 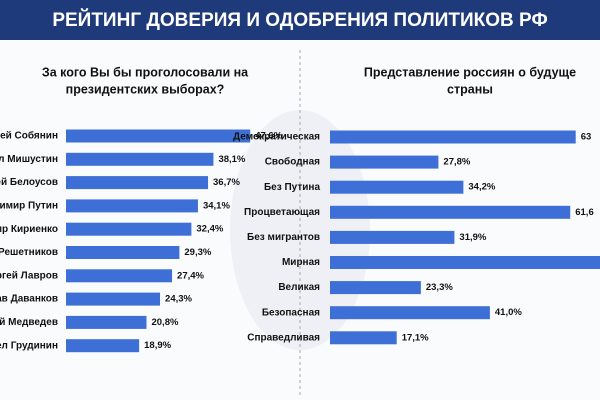 What do you see at coordinates (29, 182) in the screenshot?
I see `category-label: ндрей Белоусов` at bounding box center [29, 182].